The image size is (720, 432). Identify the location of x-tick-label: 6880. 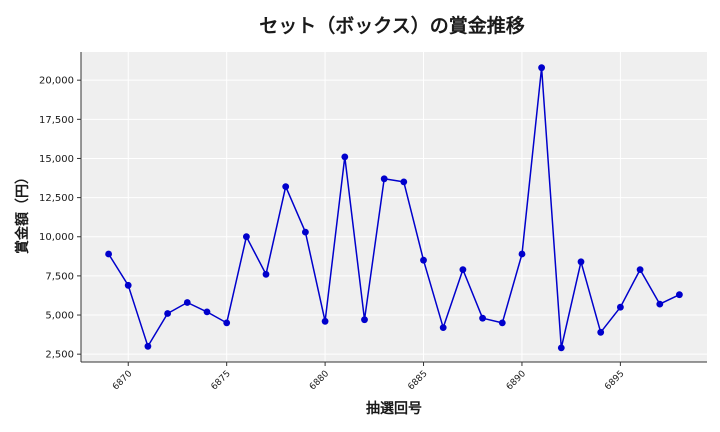
(319, 380).